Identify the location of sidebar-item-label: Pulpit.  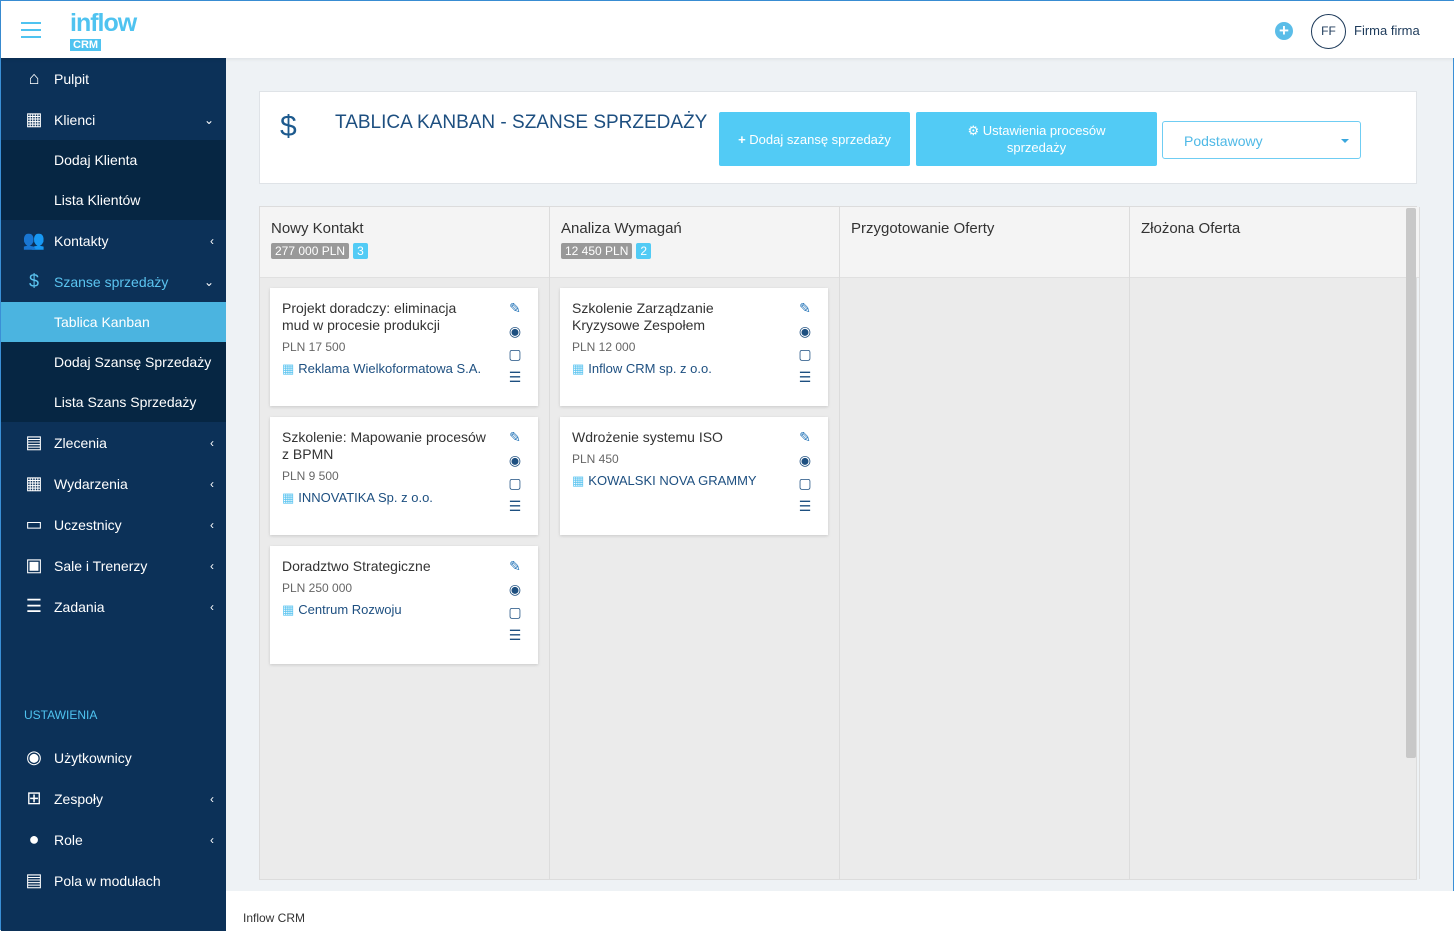
(72, 78).